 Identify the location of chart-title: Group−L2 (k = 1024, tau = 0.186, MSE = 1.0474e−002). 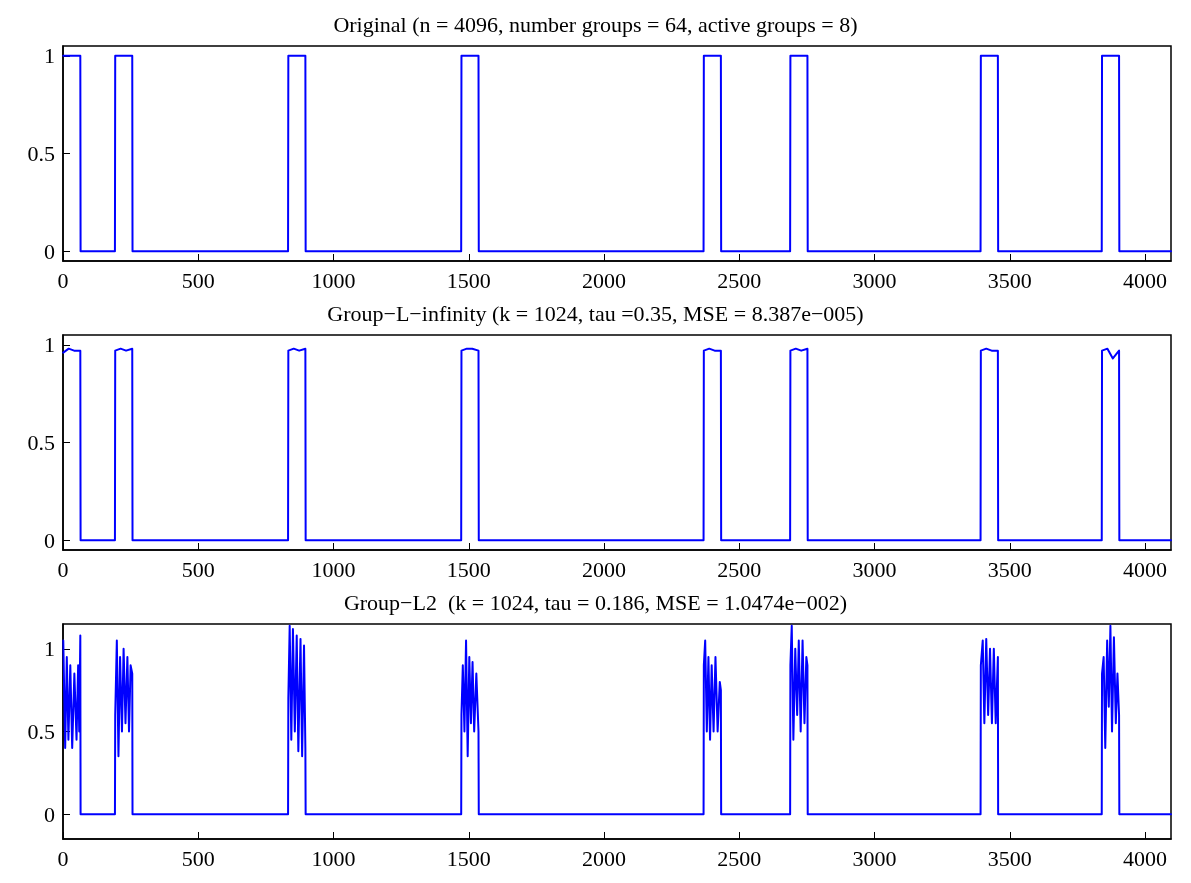
(595, 602).